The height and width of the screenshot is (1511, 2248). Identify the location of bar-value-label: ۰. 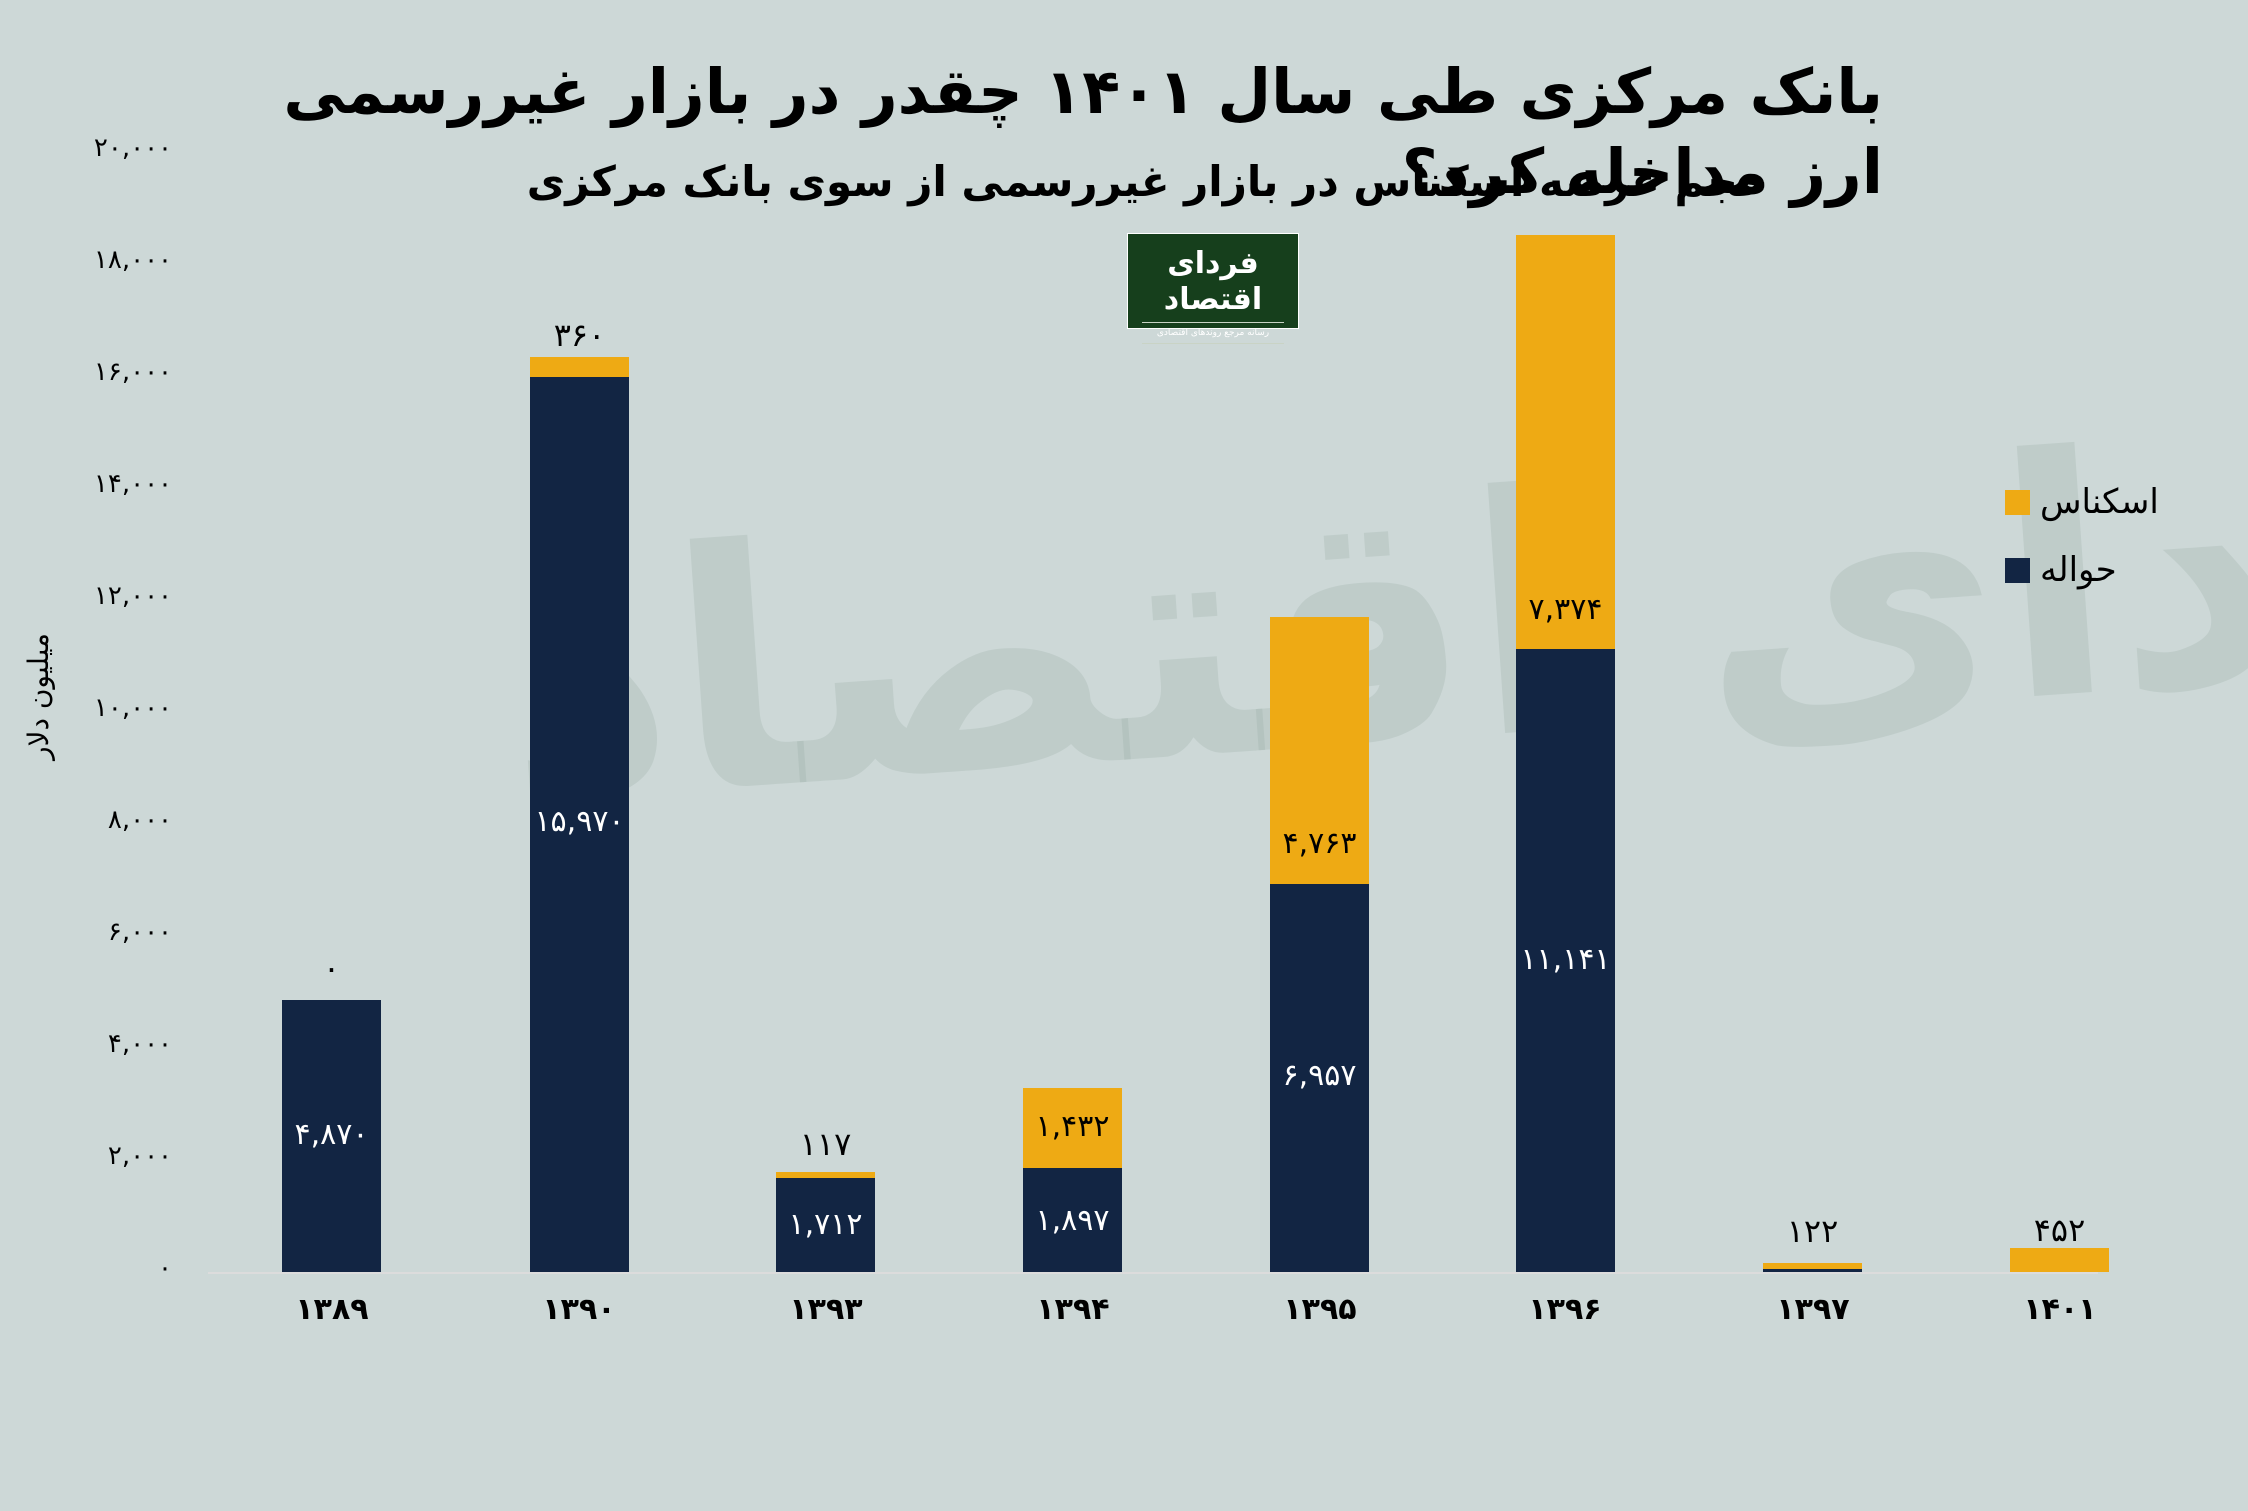
(331, 968).